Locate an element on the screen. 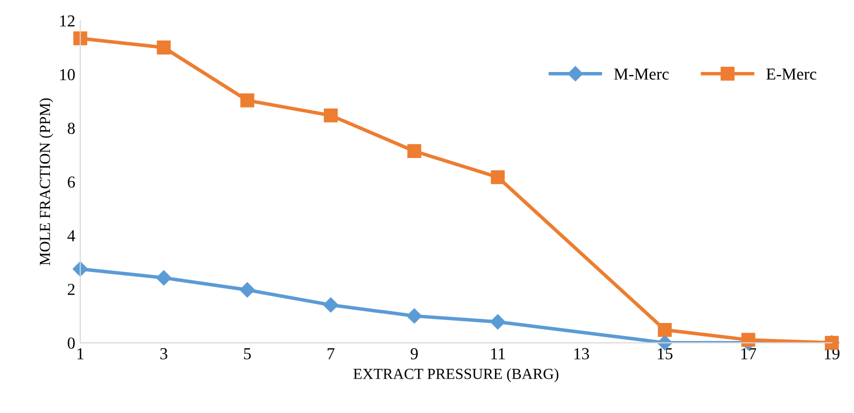 This screenshot has width=854, height=413. legend-label: M-Merc is located at coordinates (641, 74).